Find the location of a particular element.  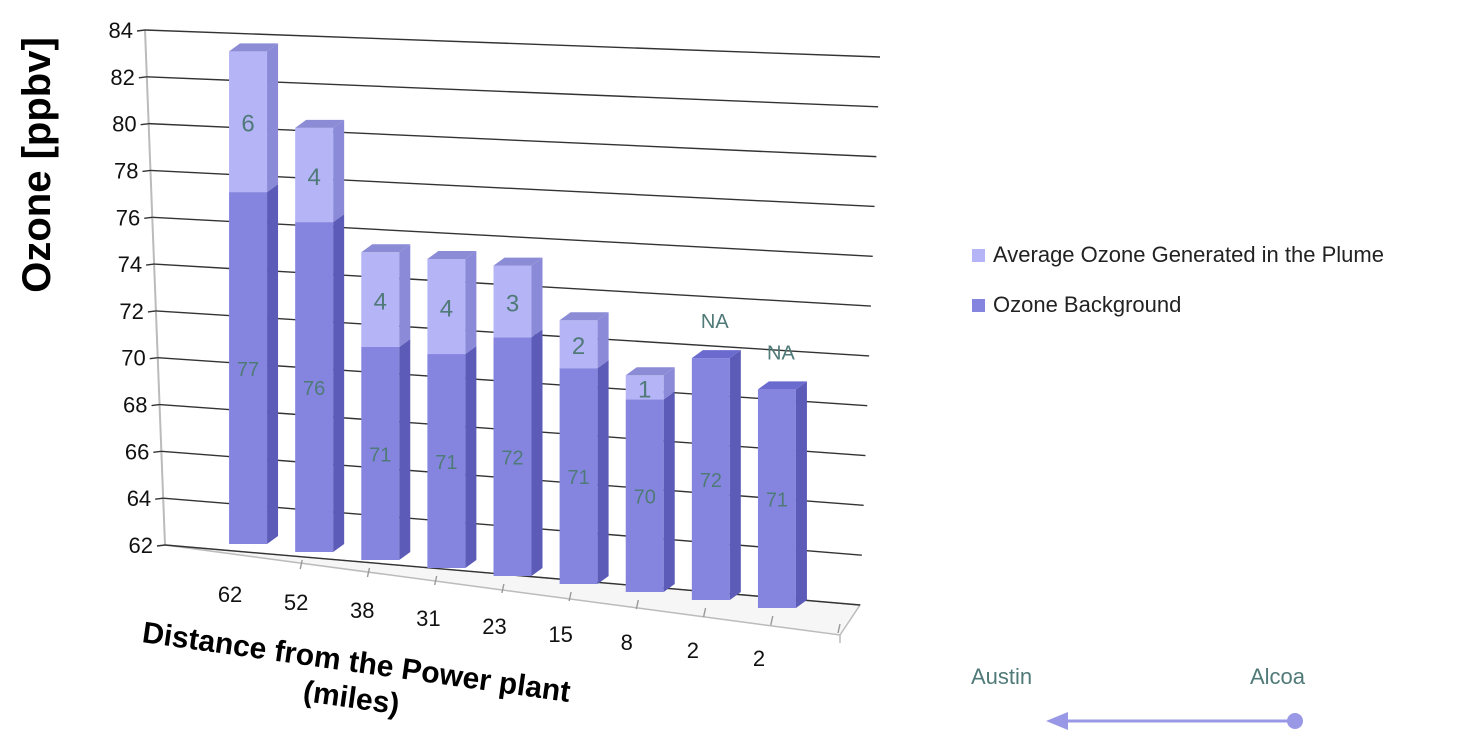

y-tick-label: 64 is located at coordinates (139, 498).